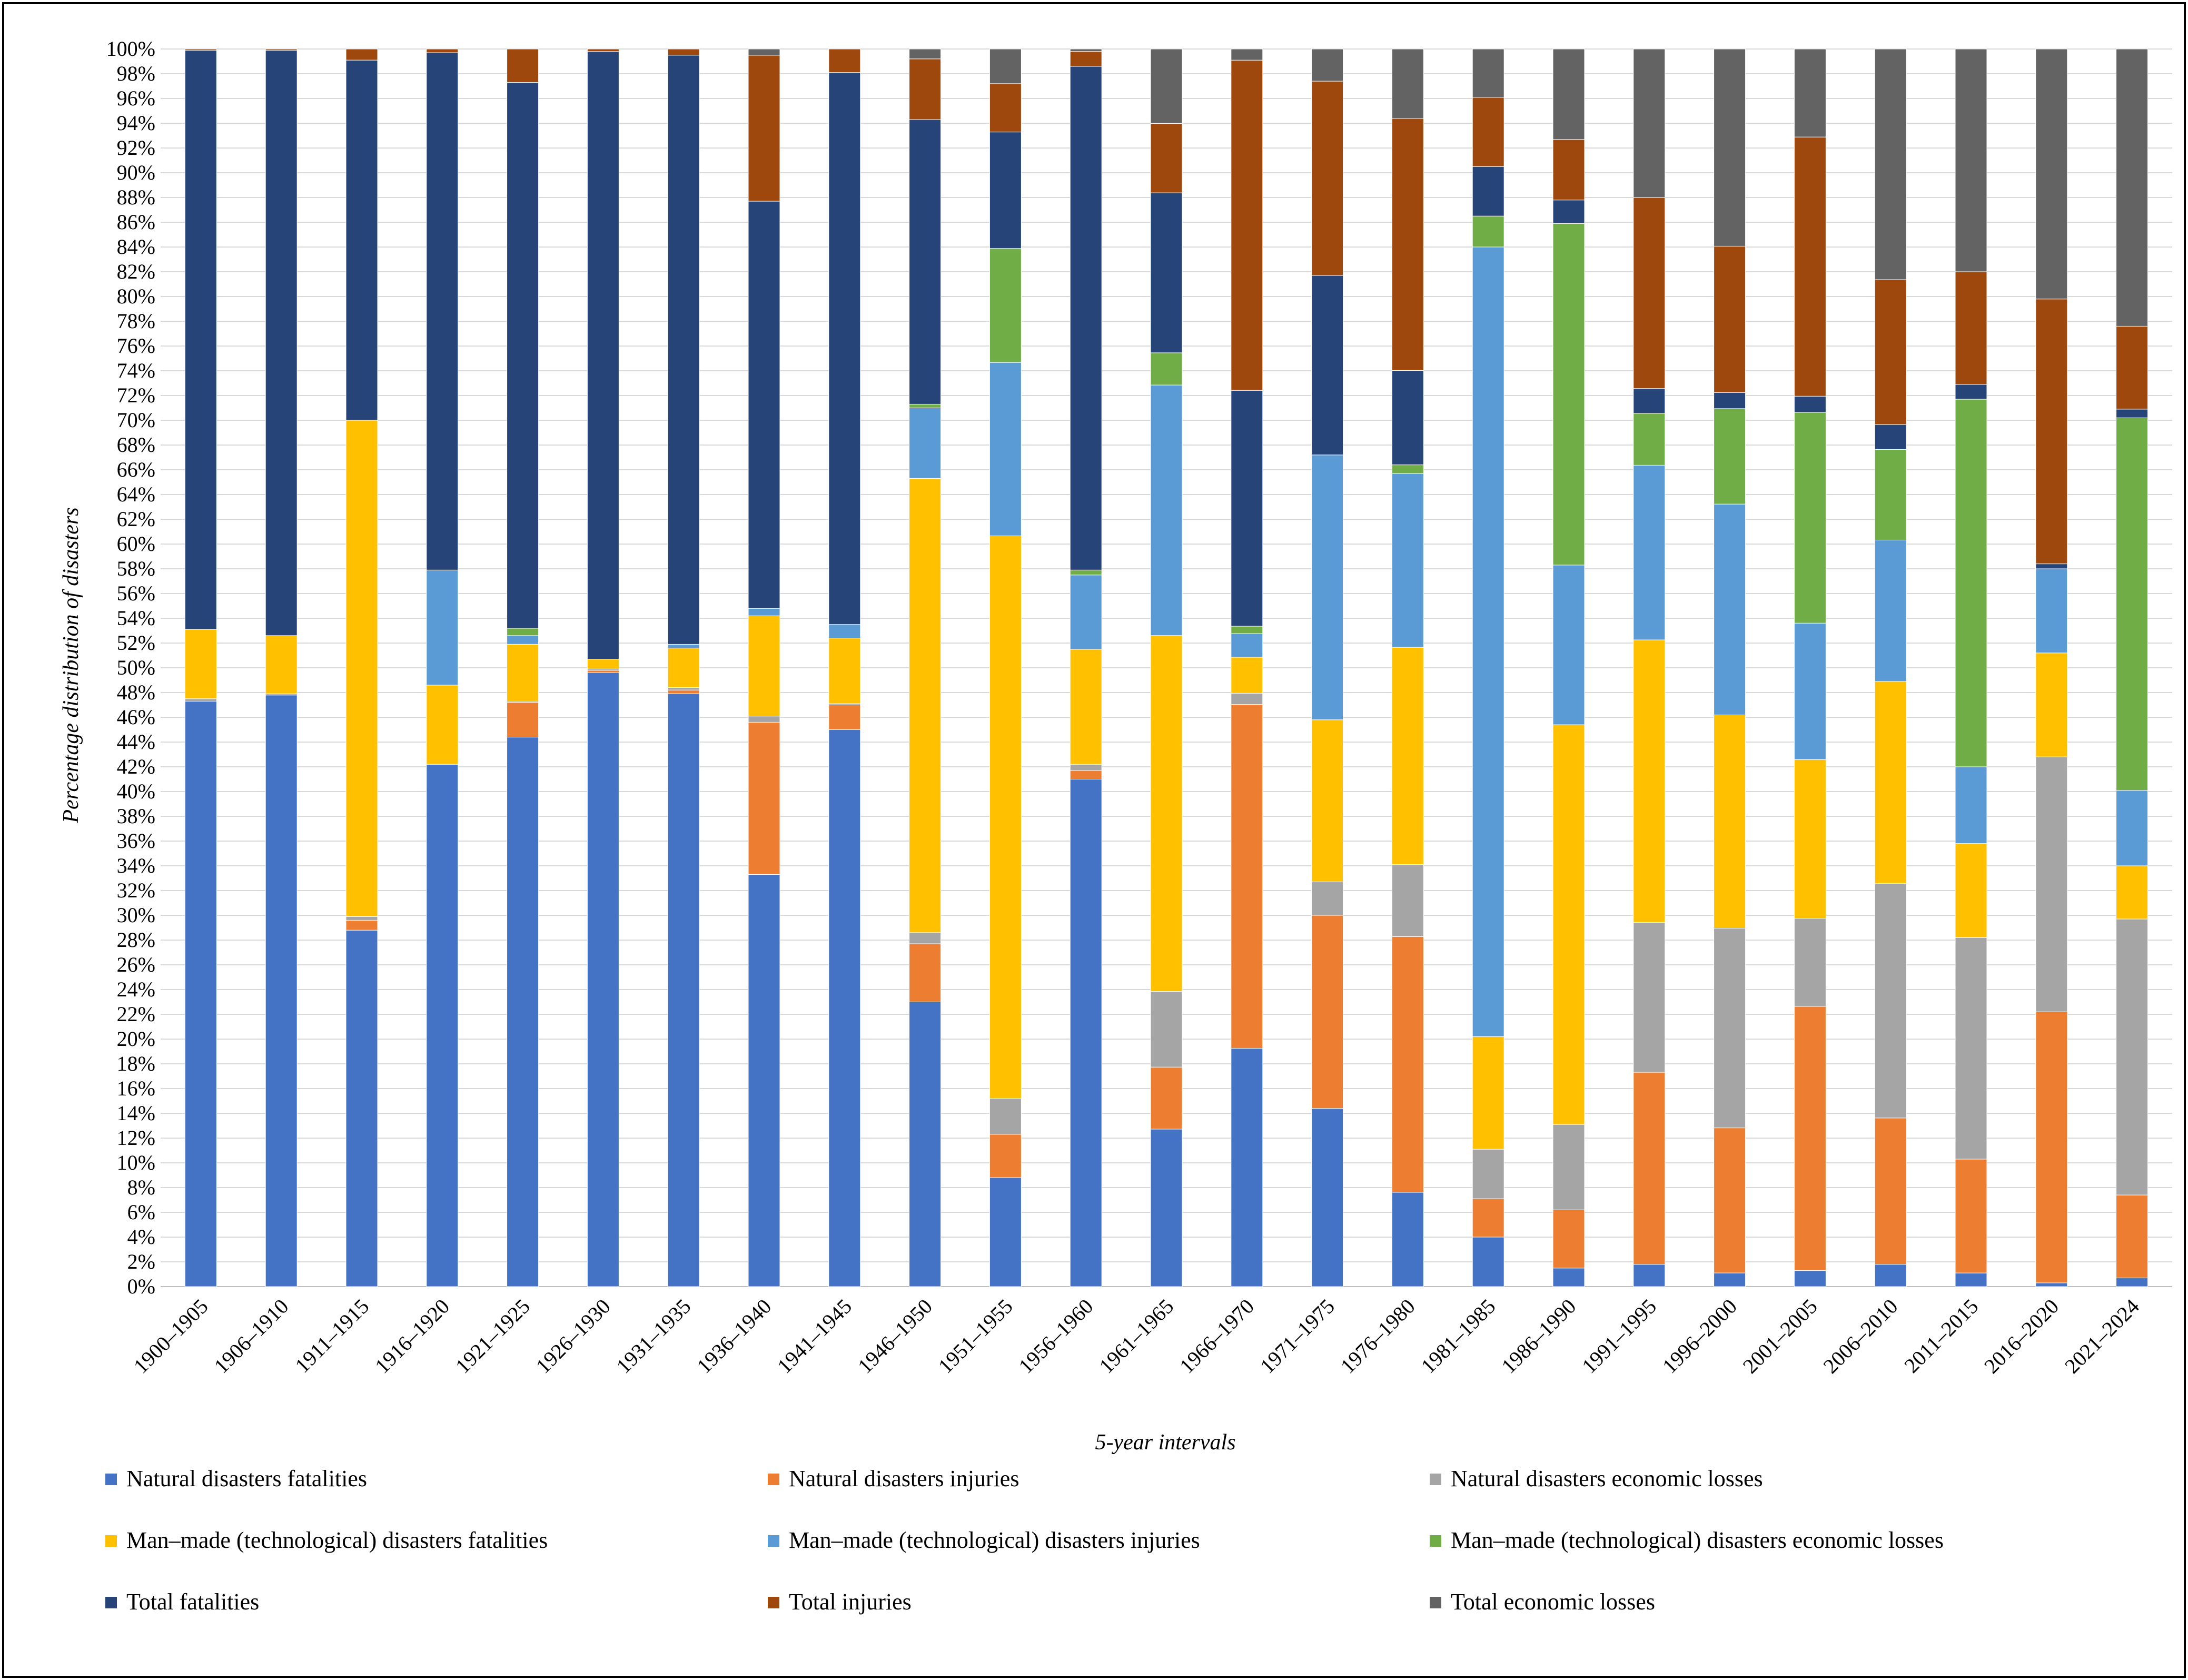 The height and width of the screenshot is (1680, 2188). Describe the element at coordinates (136, 469) in the screenshot. I see `y-tick-label: 66%` at that location.